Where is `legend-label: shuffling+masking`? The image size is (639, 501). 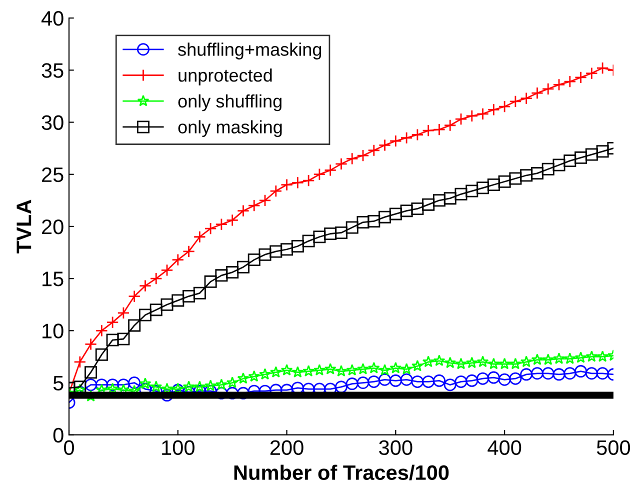 legend-label: shuffling+masking is located at coordinates (250, 51).